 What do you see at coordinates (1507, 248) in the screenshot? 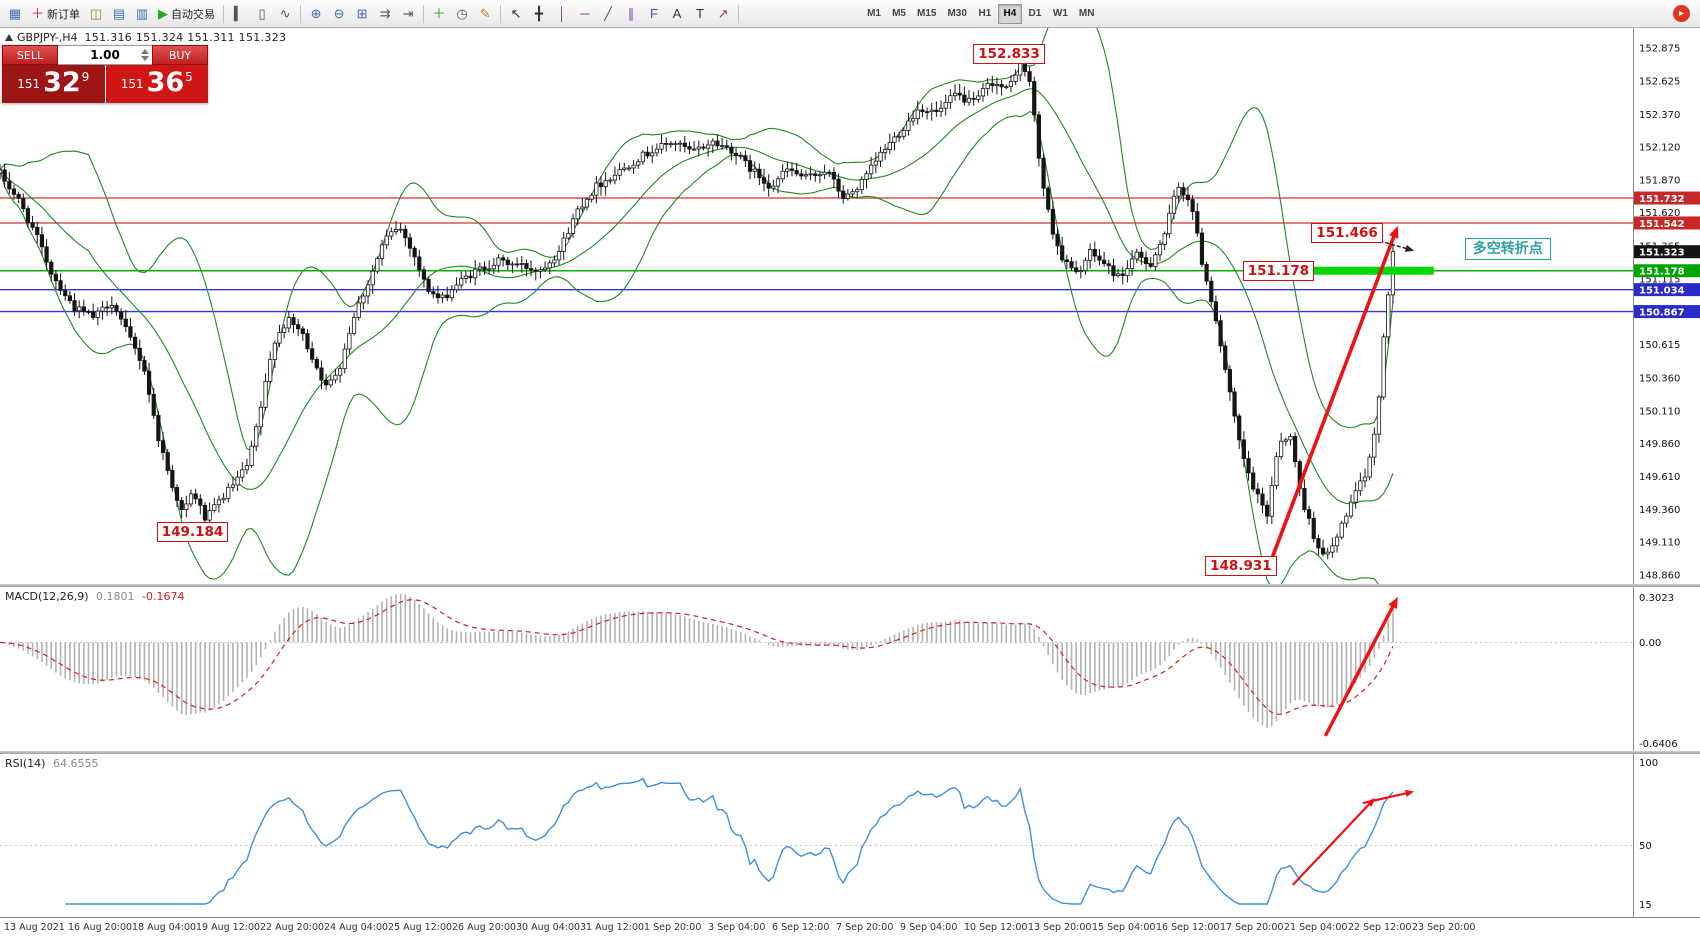
I see `pivot-text-label: 多空转折点` at bounding box center [1507, 248].